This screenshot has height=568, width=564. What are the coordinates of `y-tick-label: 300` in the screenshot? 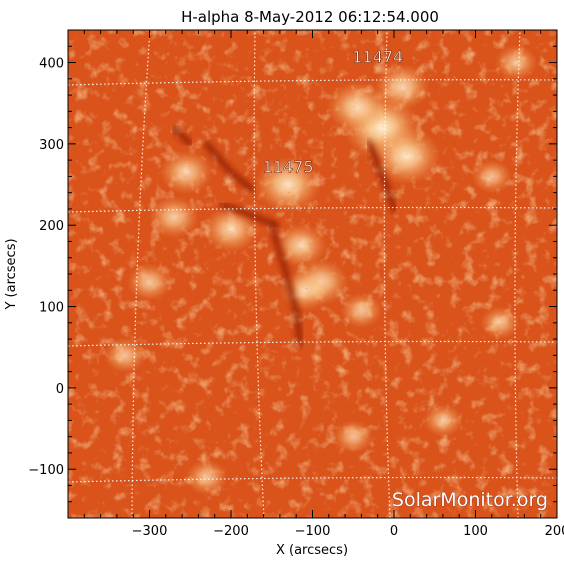 It's located at (51, 145).